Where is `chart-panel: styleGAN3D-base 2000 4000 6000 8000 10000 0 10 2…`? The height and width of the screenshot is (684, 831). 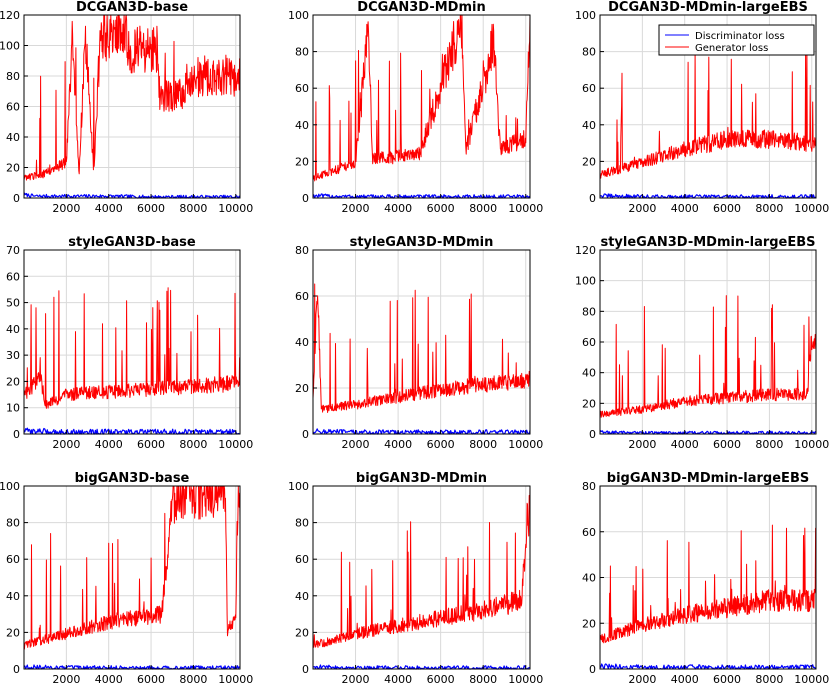
chart-panel: styleGAN3D-base 2000 4000 6000 8000 10000 0 10 2… is located at coordinates (129, 343).